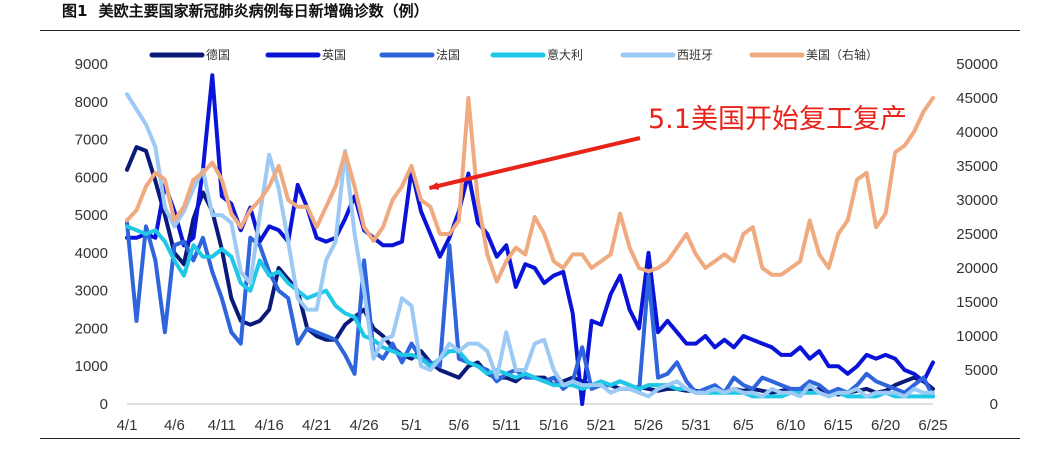 This screenshot has width=1061, height=449. What do you see at coordinates (91, 177) in the screenshot?
I see `left-tick-label: 6000` at bounding box center [91, 177].